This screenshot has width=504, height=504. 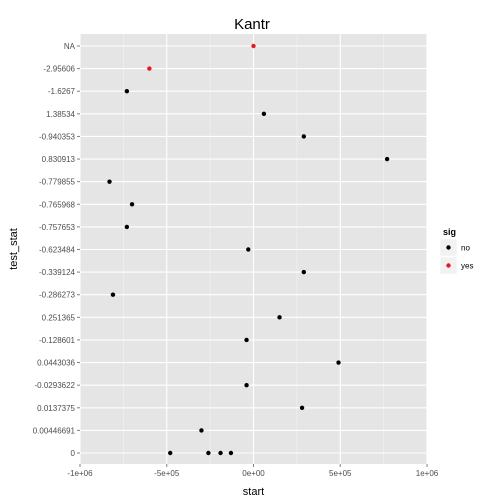 What do you see at coordinates (80, 473) in the screenshot?
I see `x-tick-label: -1e+06` at bounding box center [80, 473].